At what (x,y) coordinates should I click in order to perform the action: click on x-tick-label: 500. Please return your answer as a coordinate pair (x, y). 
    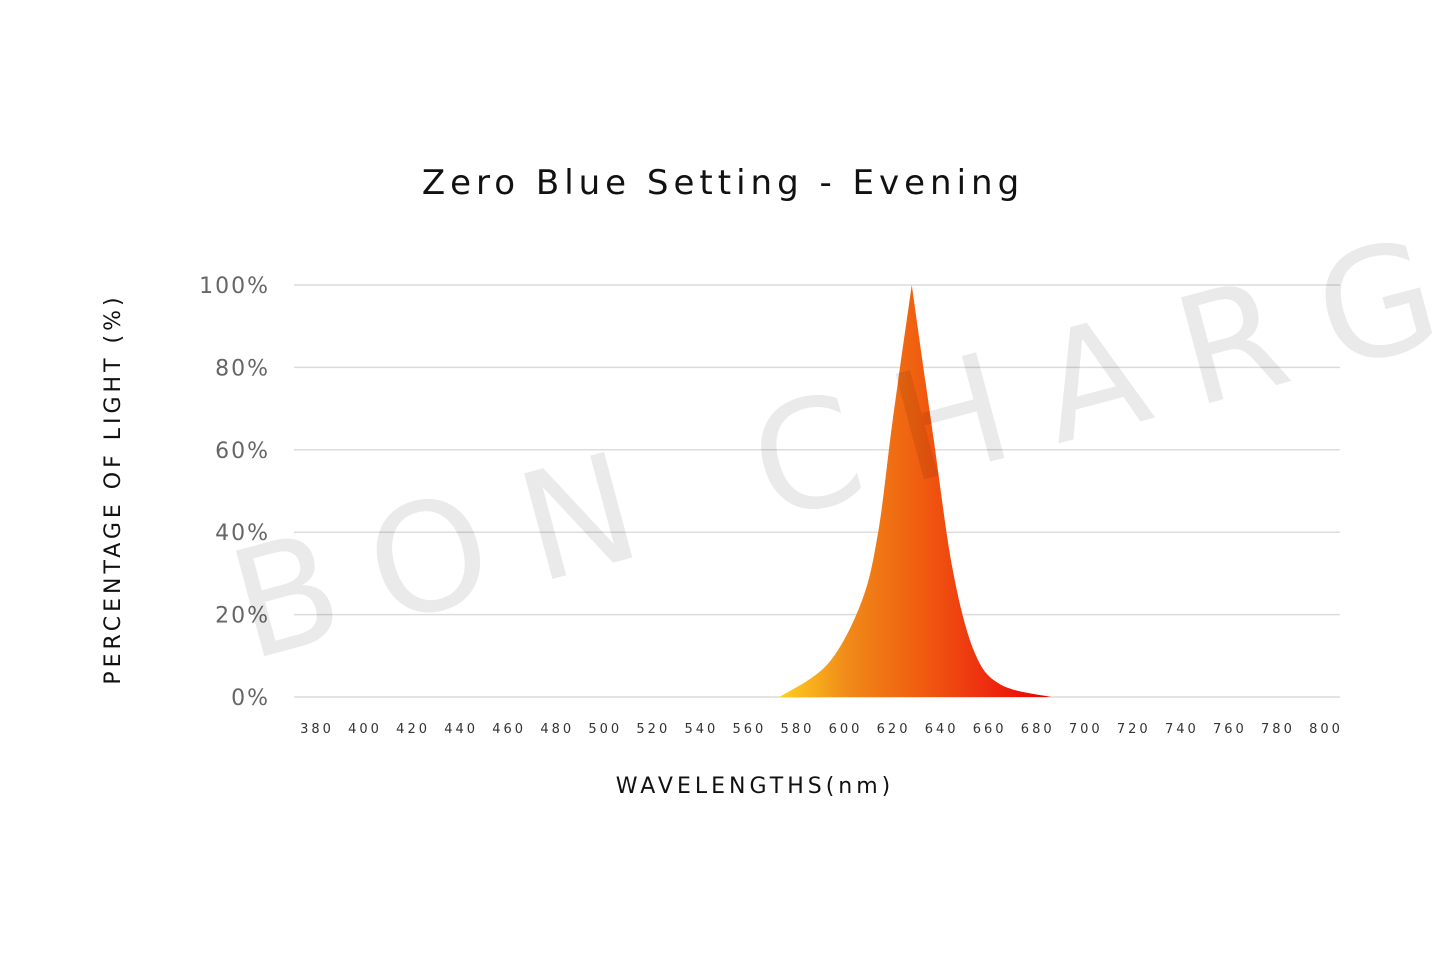
    Looking at the image, I should click on (605, 729).